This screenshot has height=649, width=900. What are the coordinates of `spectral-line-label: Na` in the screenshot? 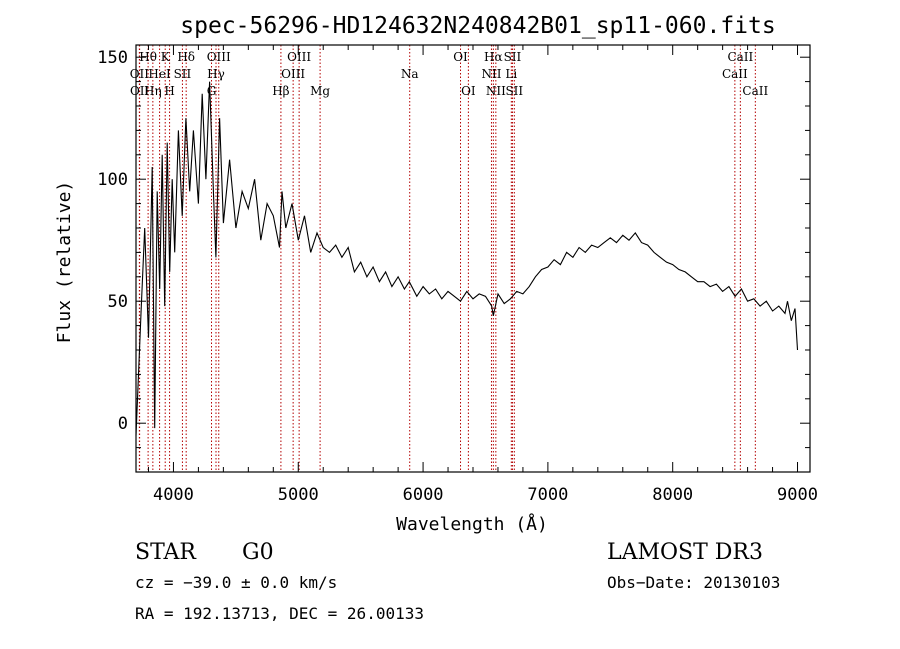 It's located at (410, 74).